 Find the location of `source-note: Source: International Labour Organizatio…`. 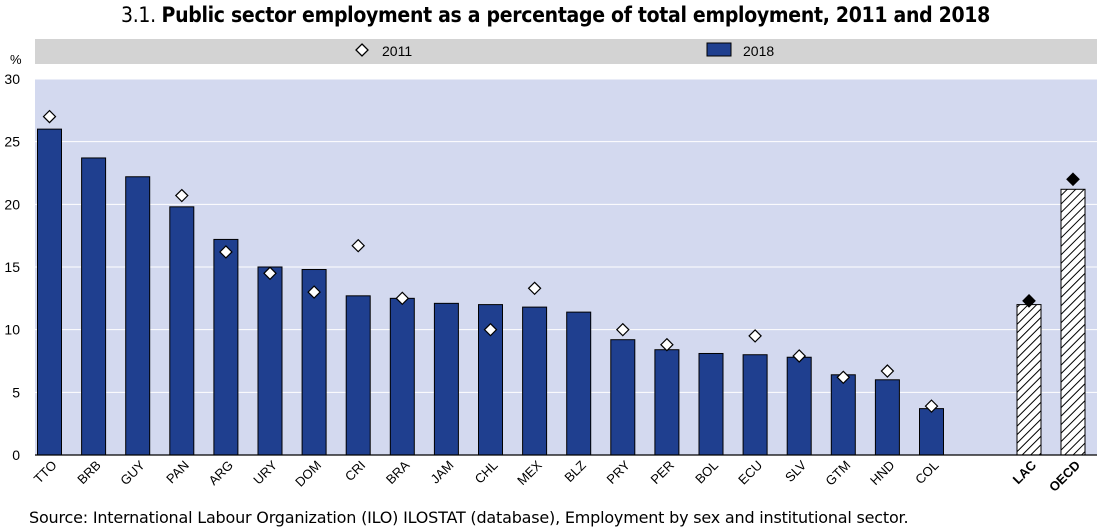

source-note: Source: International Labour Organizatio… is located at coordinates (469, 517).